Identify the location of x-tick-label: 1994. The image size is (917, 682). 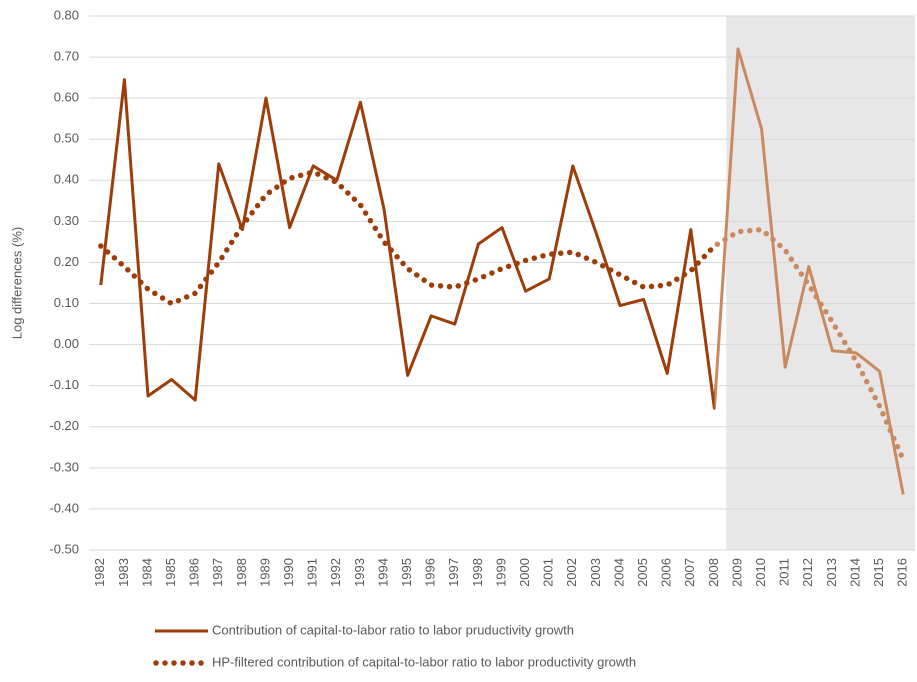
(382, 572).